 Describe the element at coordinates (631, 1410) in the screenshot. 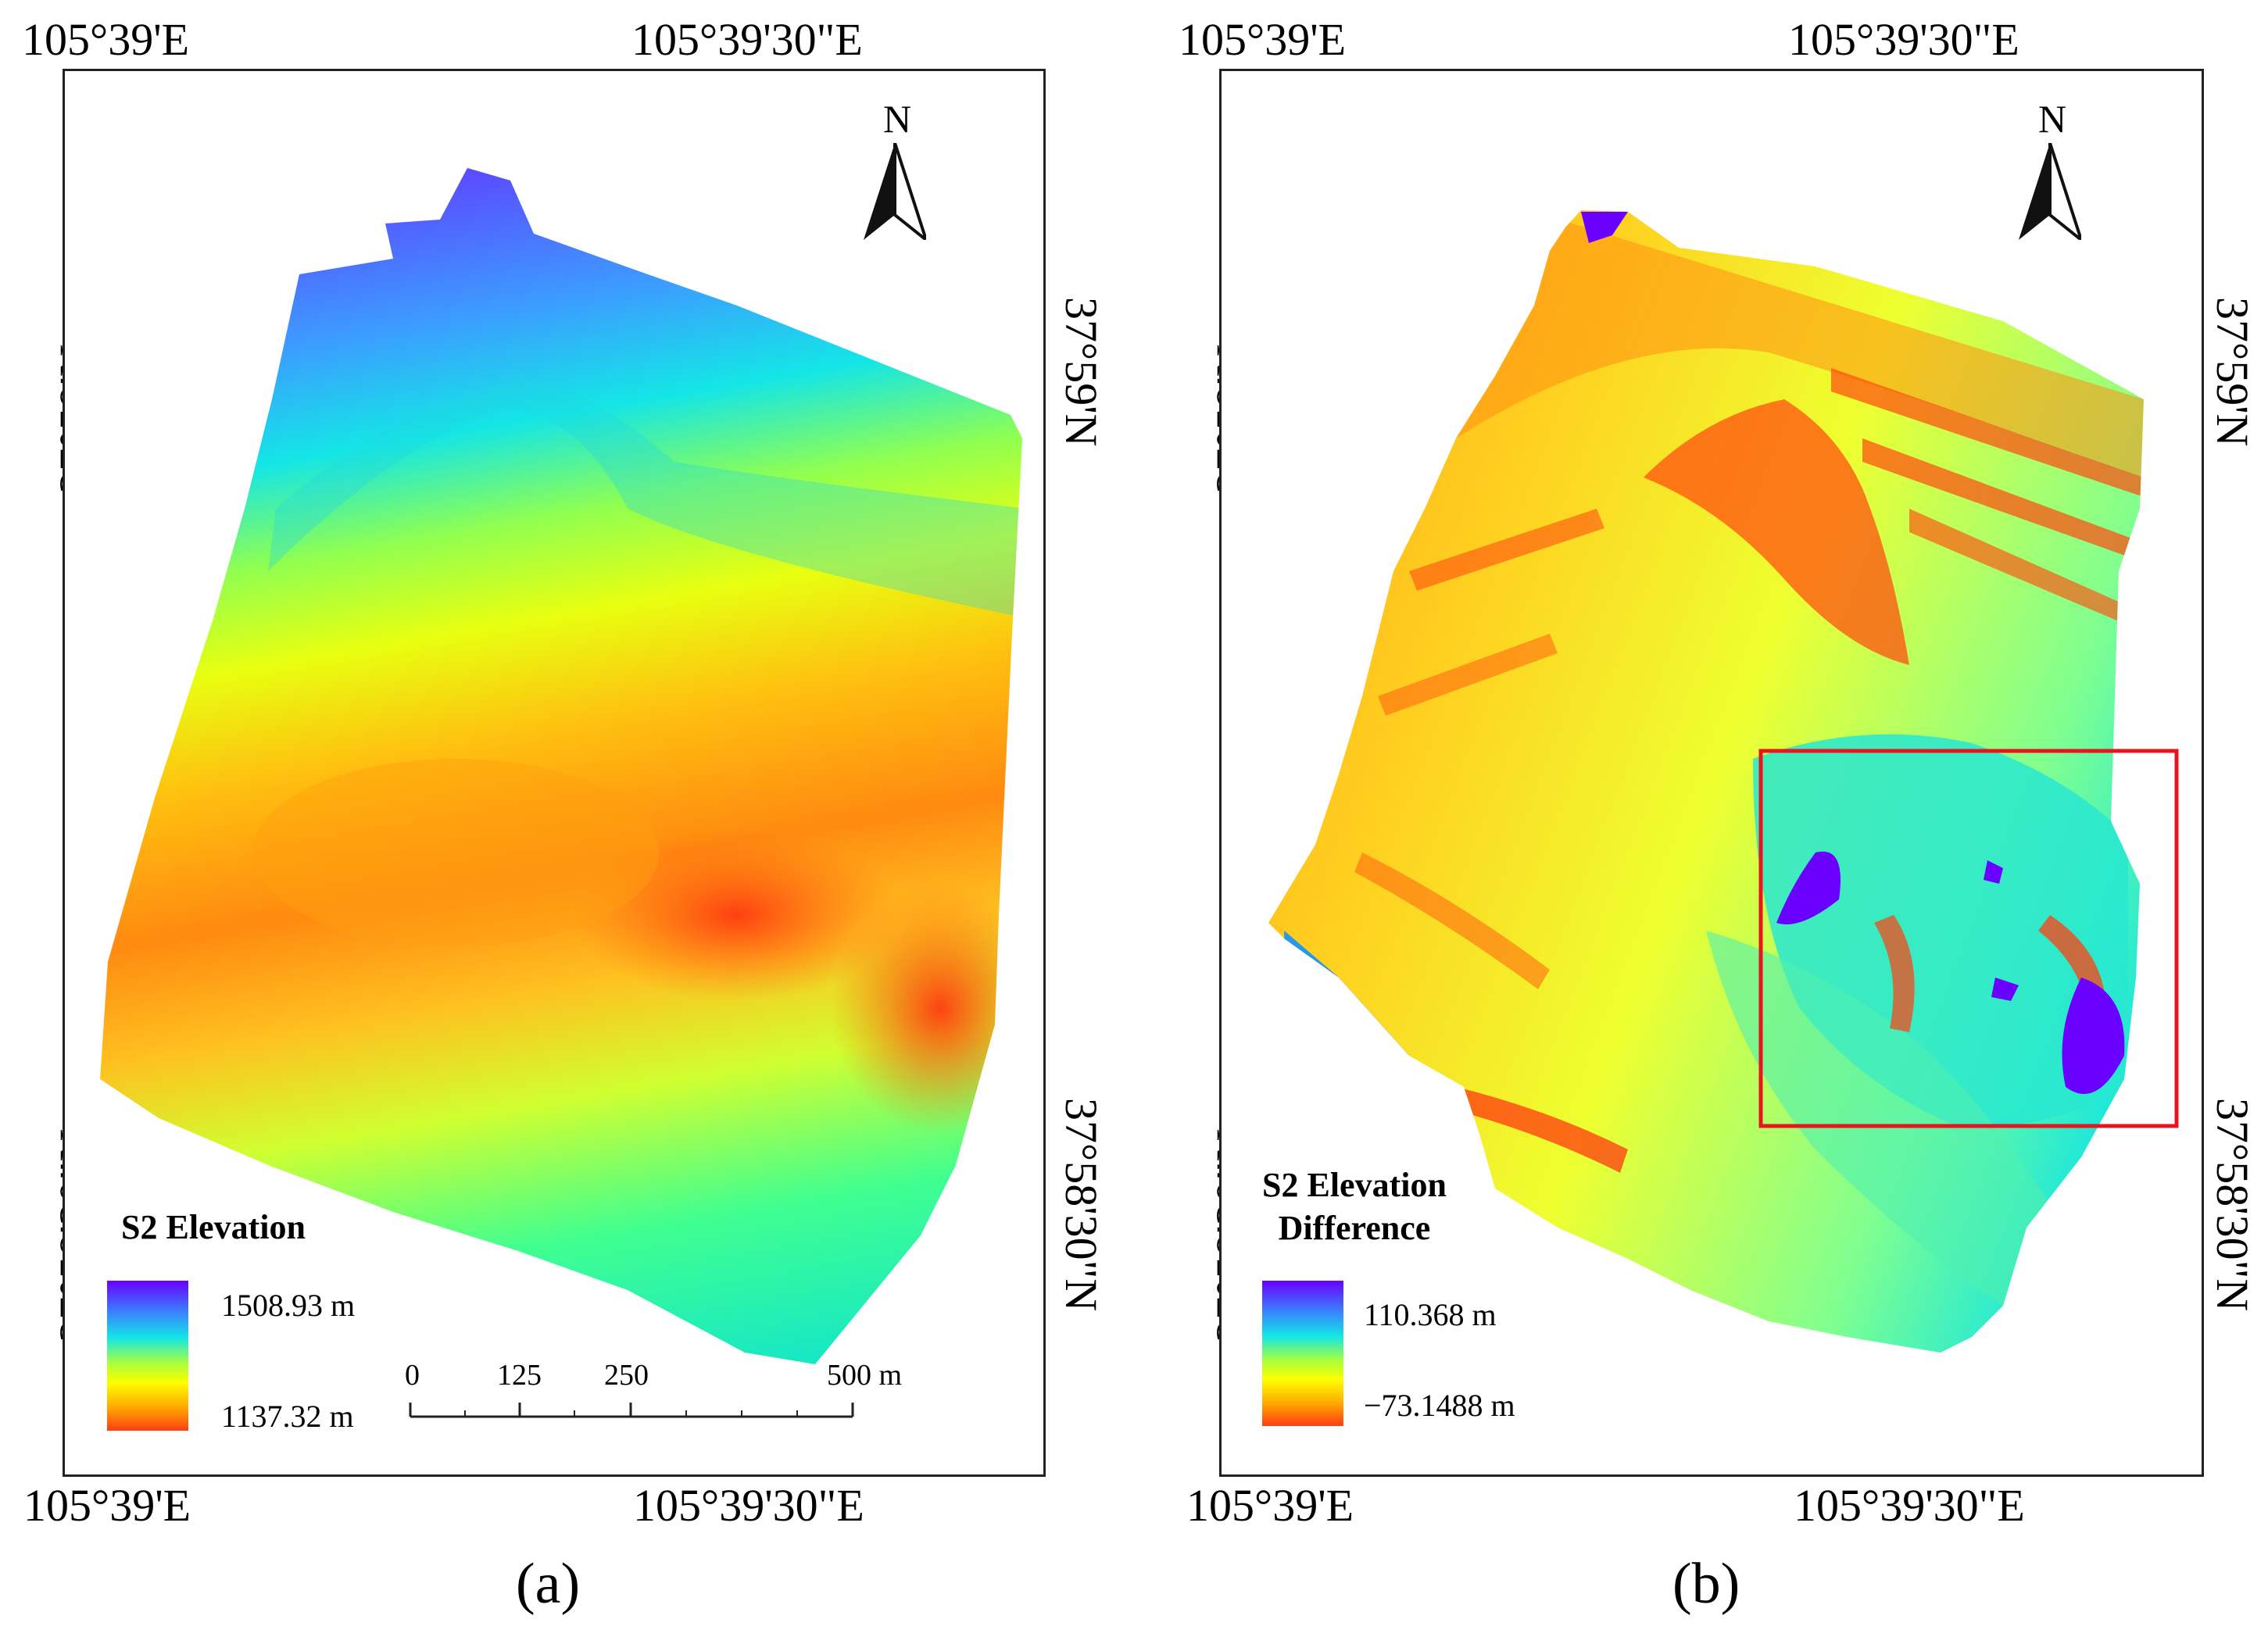

I see `scale-bar-a` at that location.